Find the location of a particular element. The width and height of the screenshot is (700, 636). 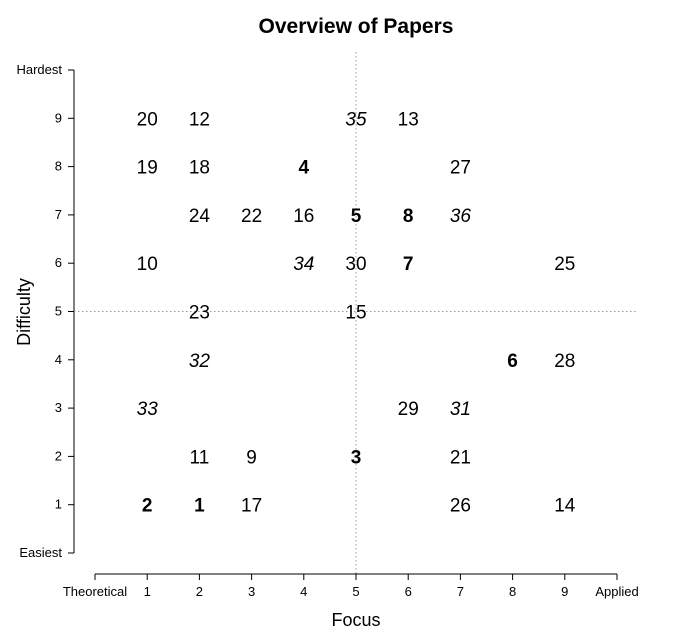

paper-point-label: 36 is located at coordinates (461, 216).